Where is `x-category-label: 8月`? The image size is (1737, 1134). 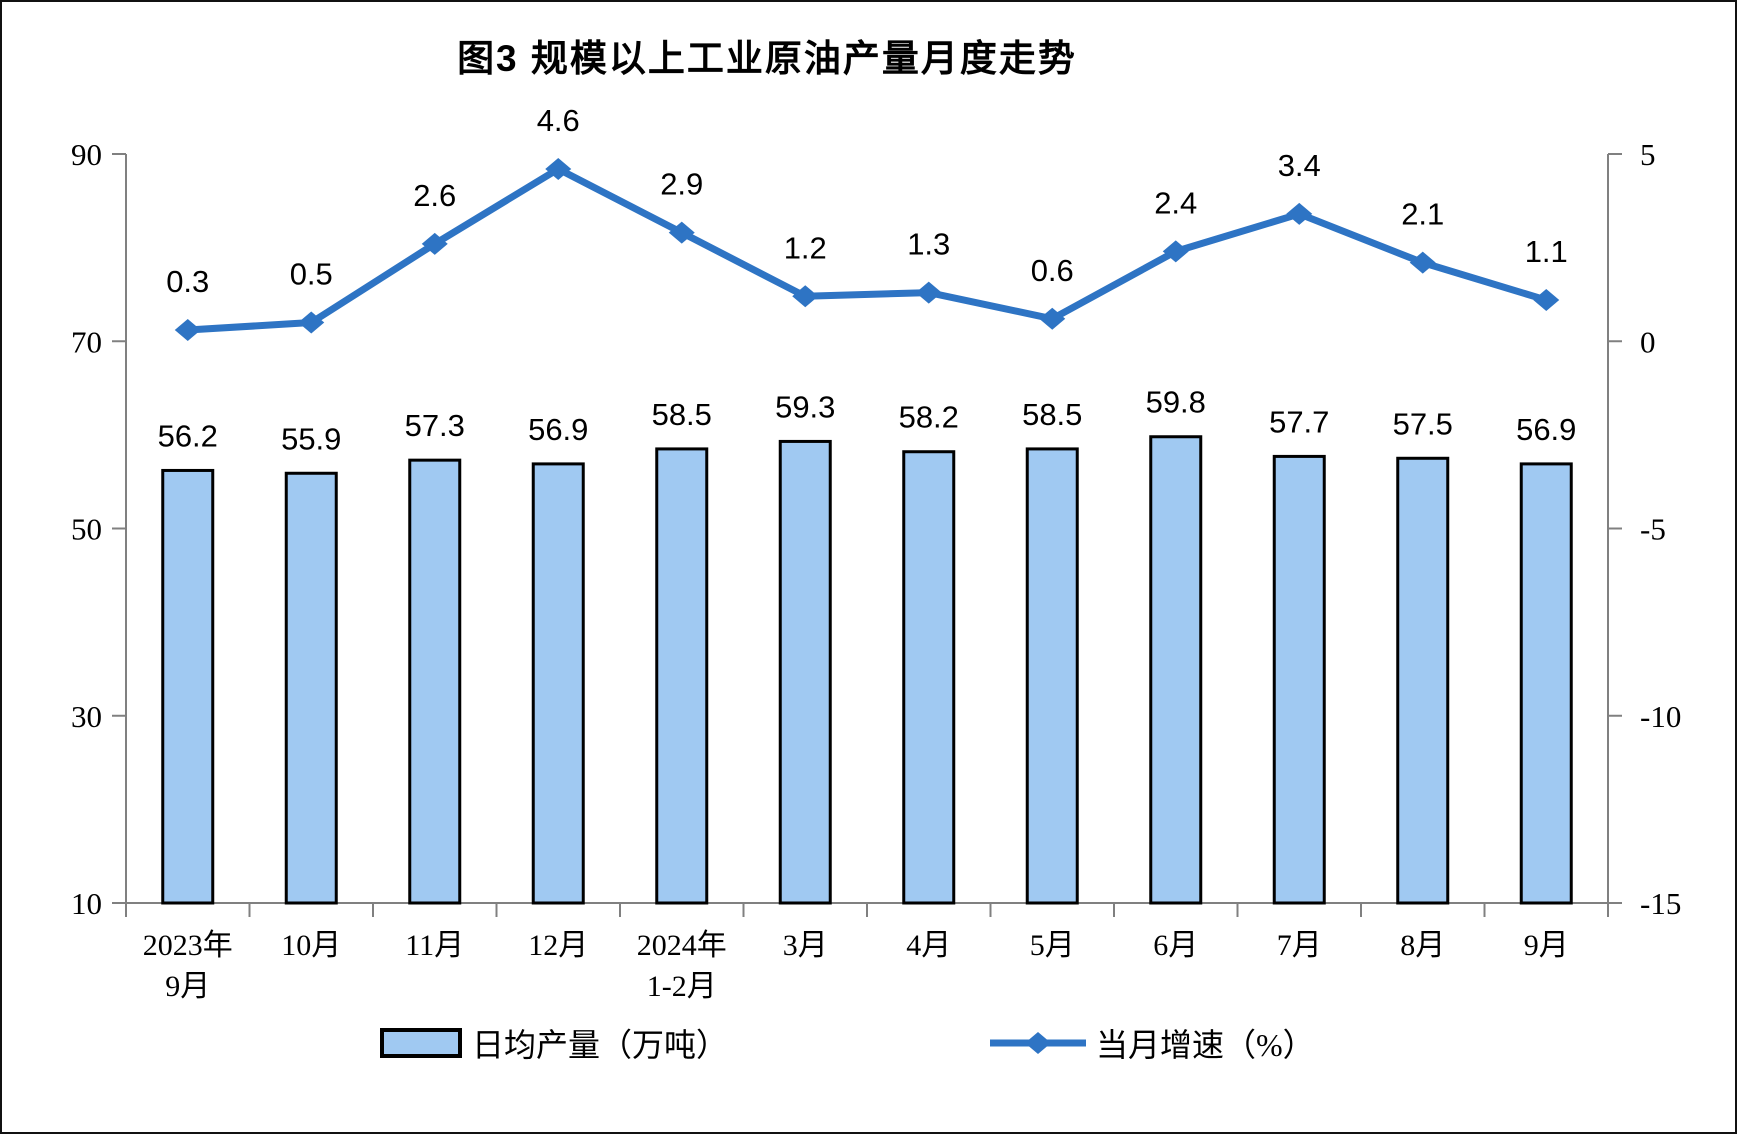
x-category-label: 8月 is located at coordinates (1422, 945).